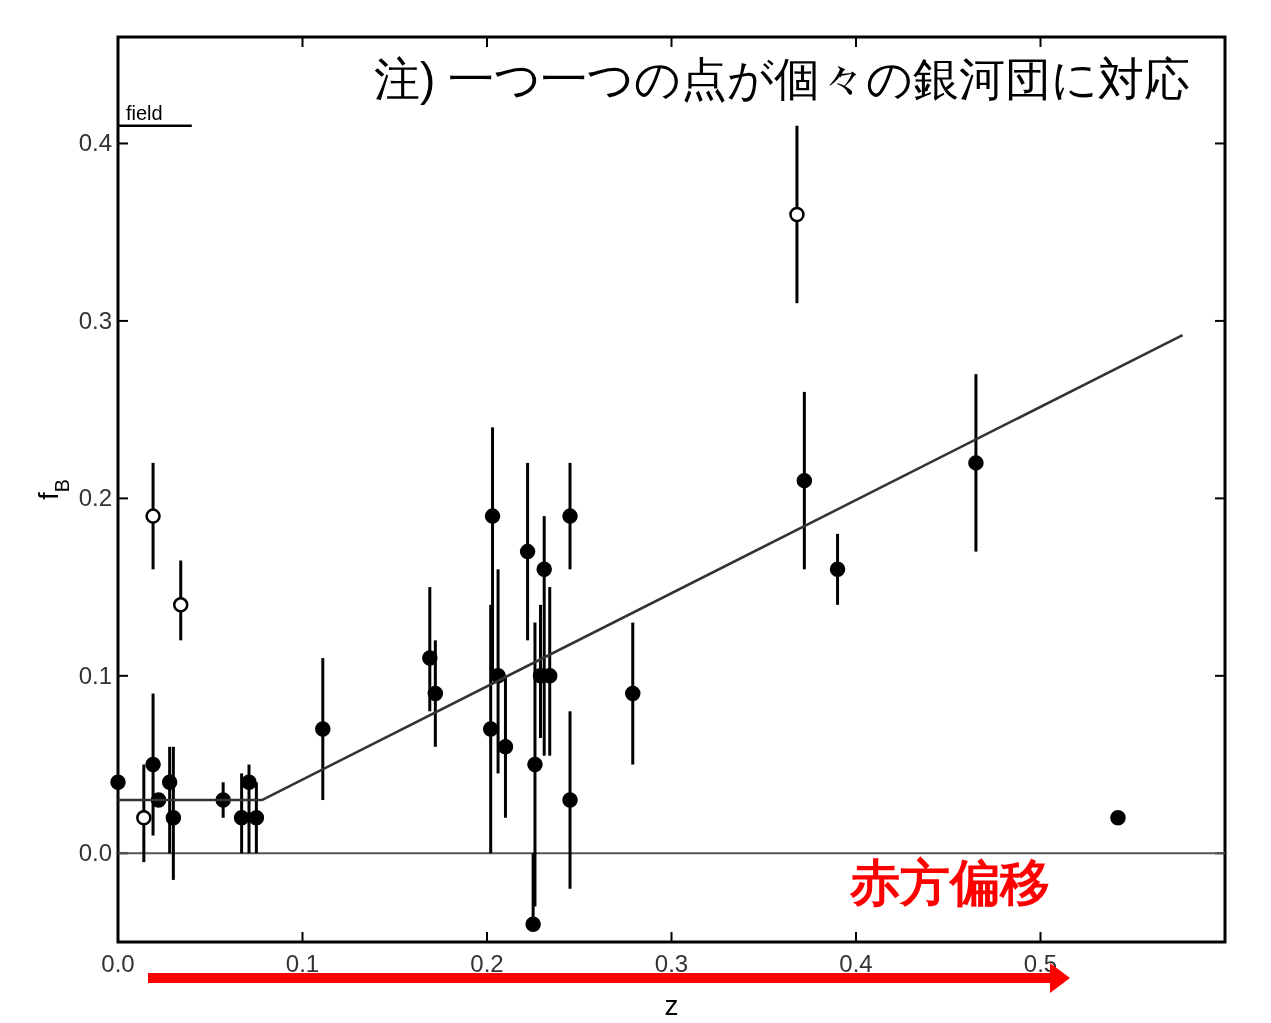 This screenshot has height=1023, width=1271. I want to click on y-tick-label: 0.2, so click(95, 498).